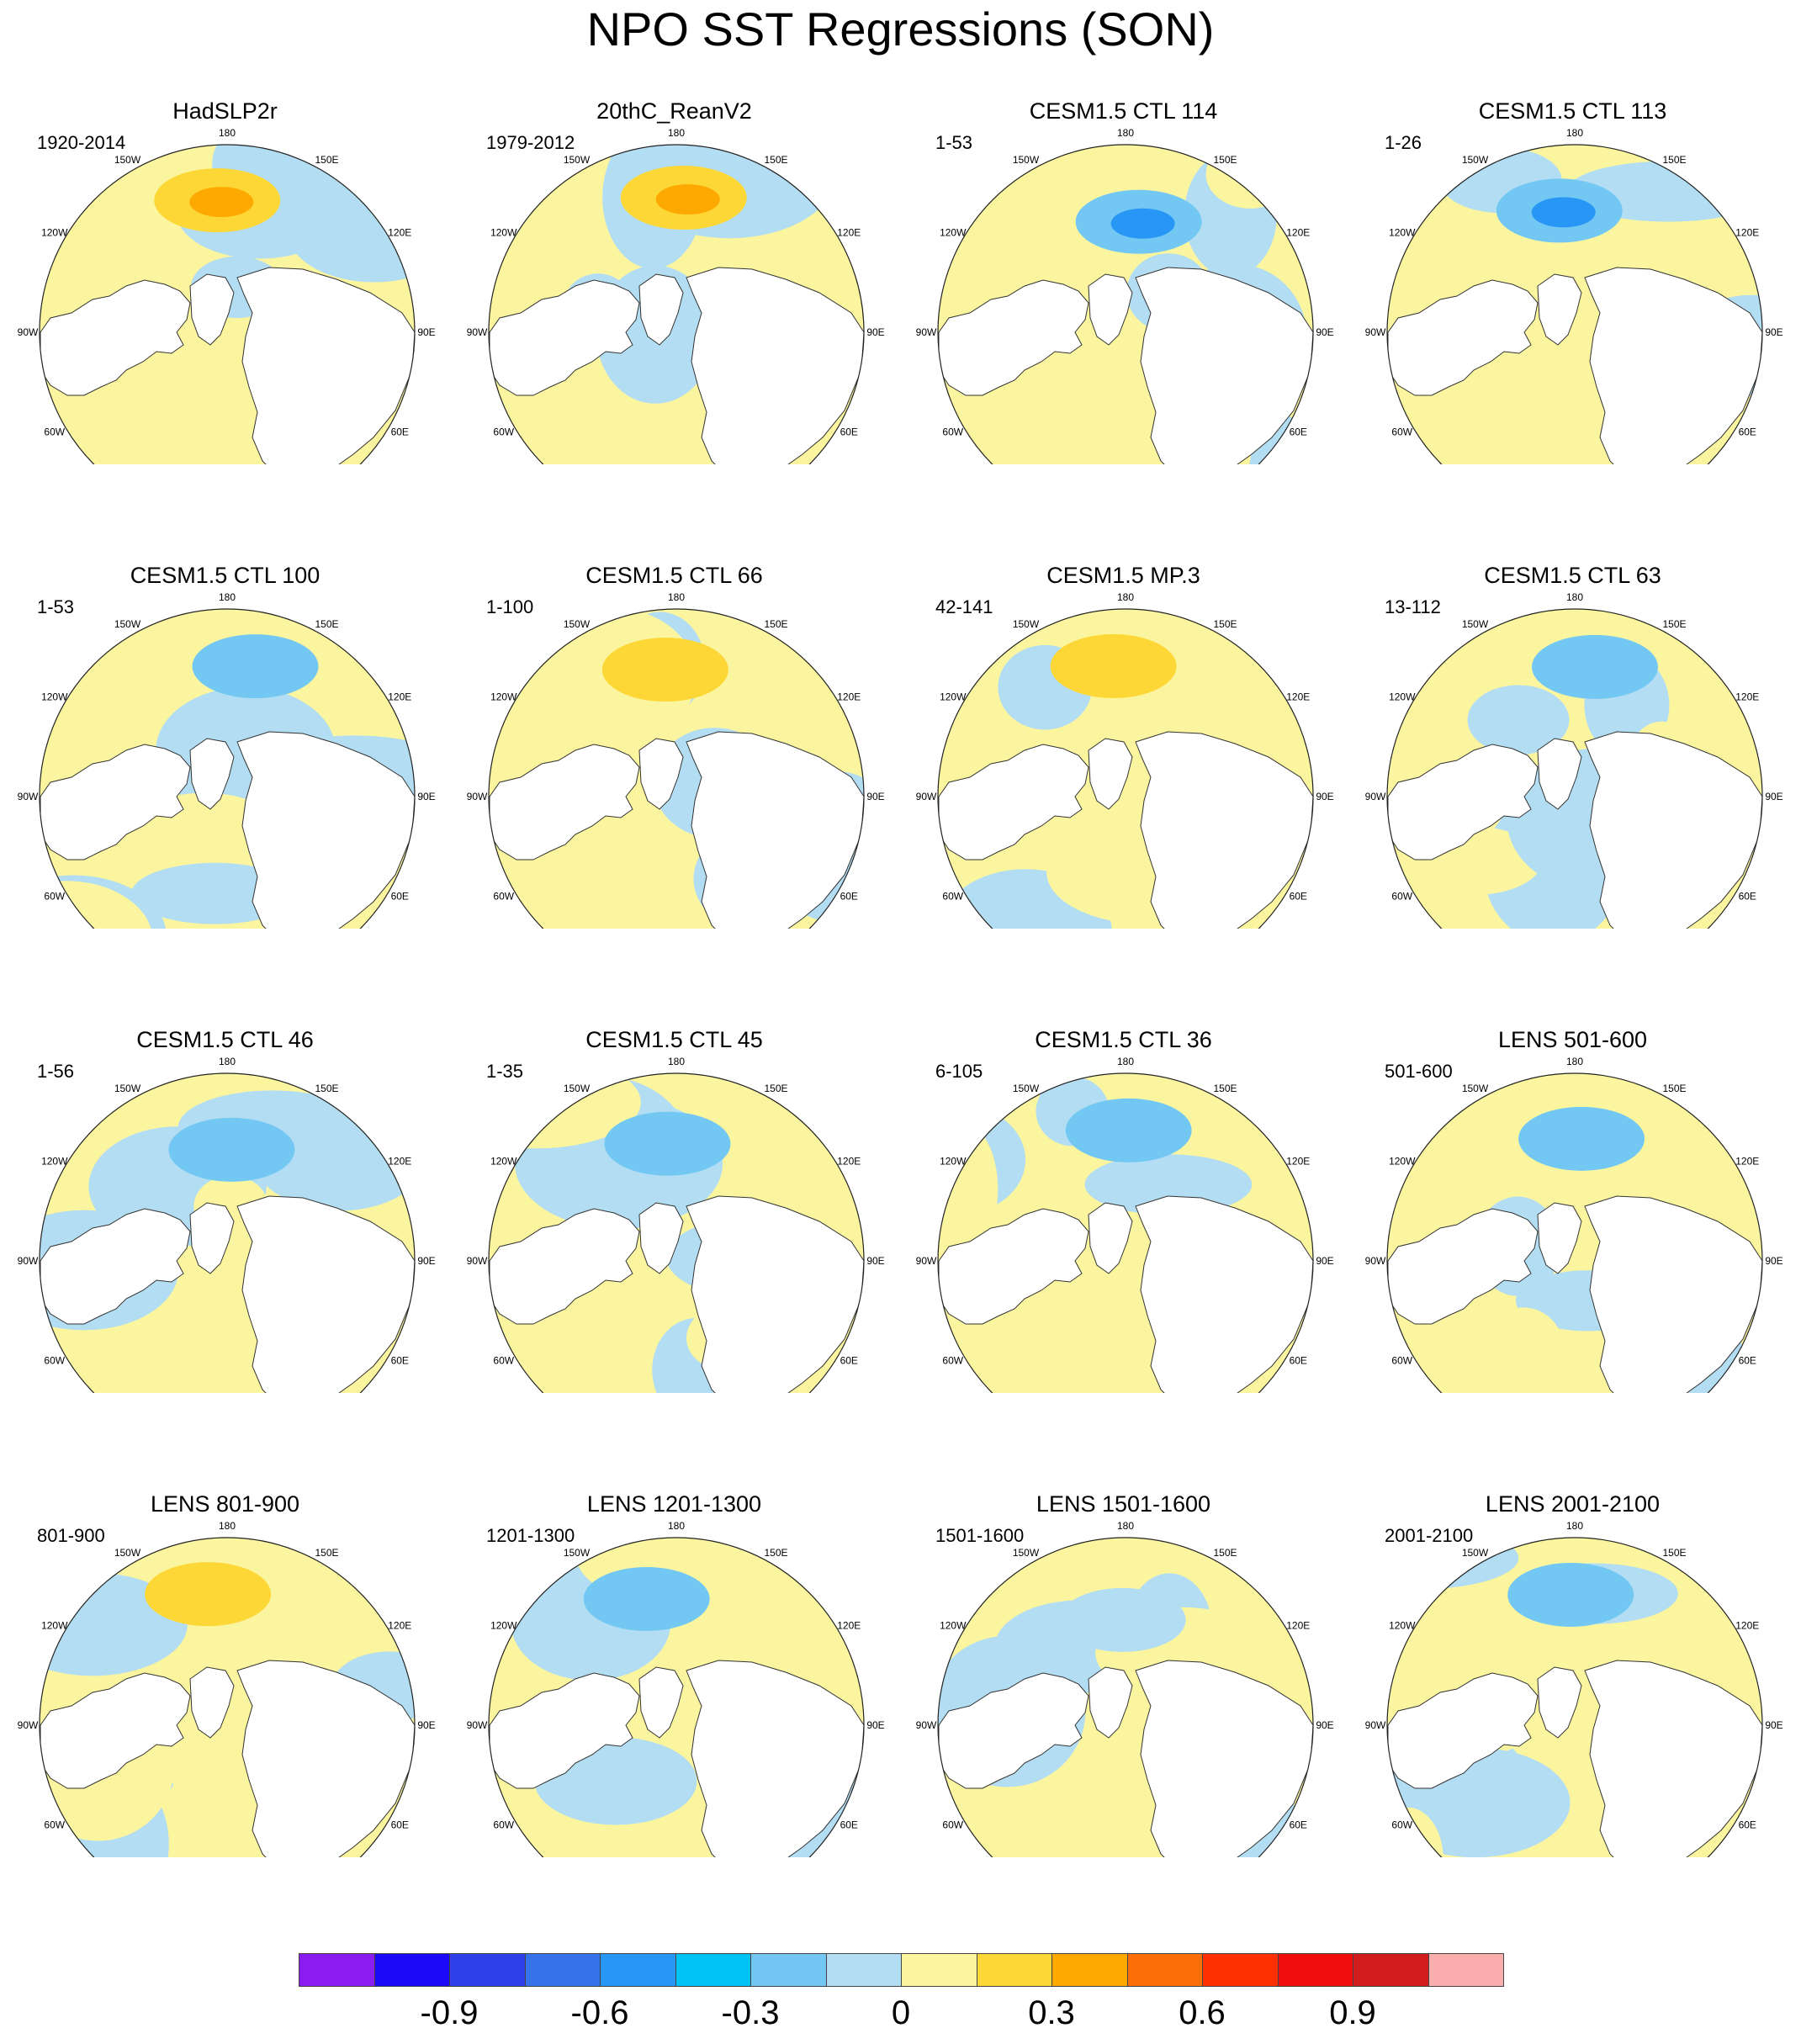 The width and height of the screenshot is (1801, 2044). Describe the element at coordinates (599, 2012) in the screenshot. I see `colorbar-tick-label: -0.6` at that location.